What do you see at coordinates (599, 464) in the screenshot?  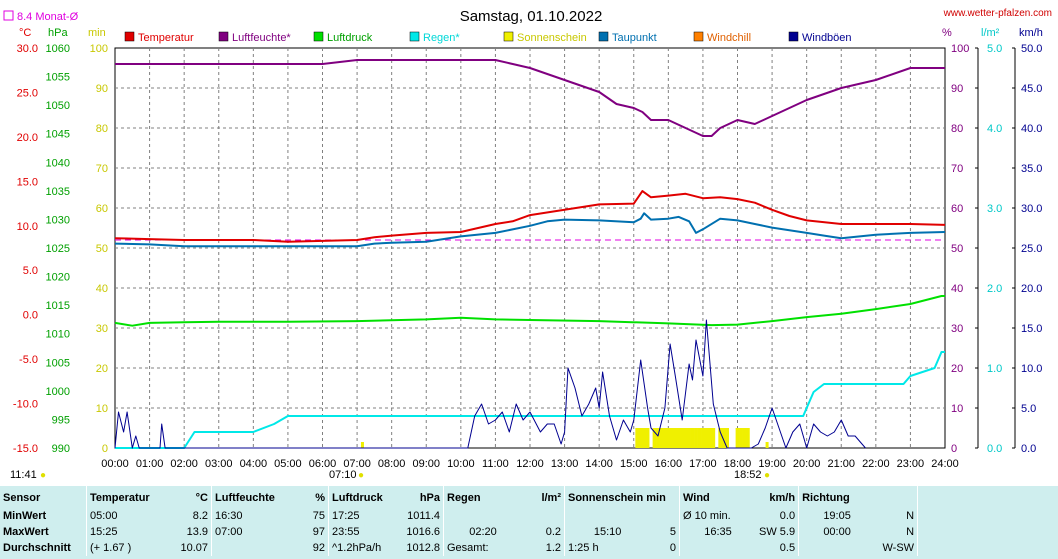 I see `tick-label-time: 14:00` at bounding box center [599, 464].